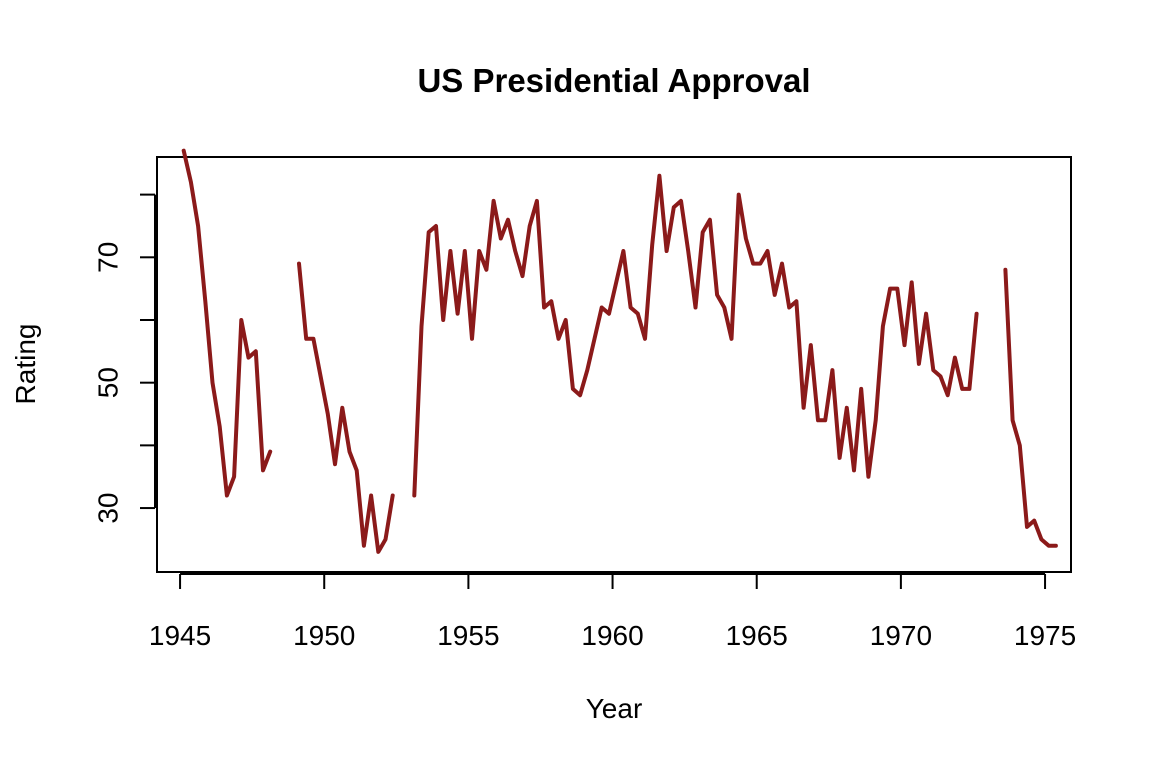 The height and width of the screenshot is (768, 1152). What do you see at coordinates (180, 635) in the screenshot?
I see `x-tick-label: 1945` at bounding box center [180, 635].